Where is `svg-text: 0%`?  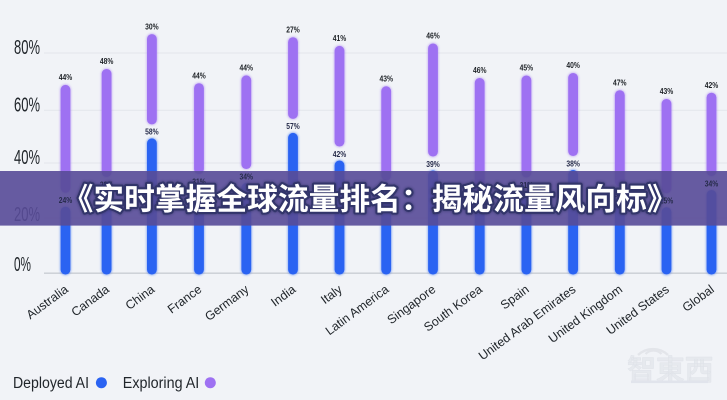 svg-text: 0% is located at coordinates (22, 265).